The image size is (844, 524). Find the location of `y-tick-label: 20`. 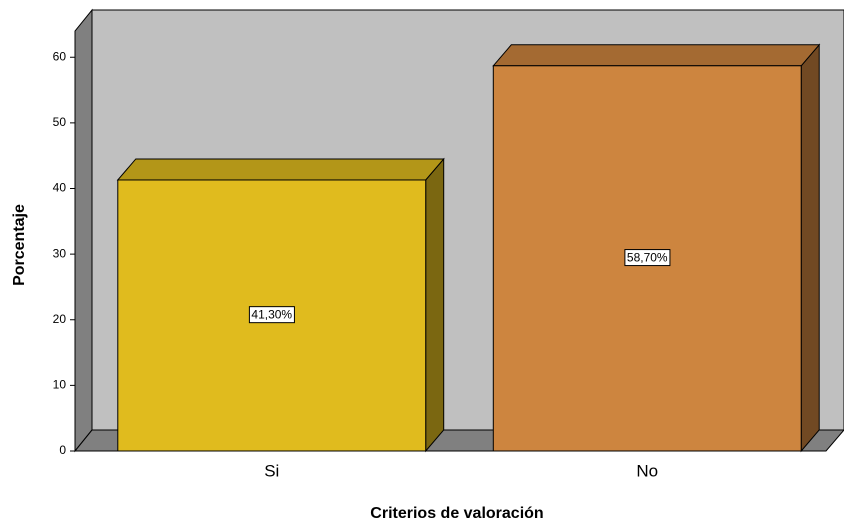

y-tick-label: 20 is located at coordinates (60, 319).